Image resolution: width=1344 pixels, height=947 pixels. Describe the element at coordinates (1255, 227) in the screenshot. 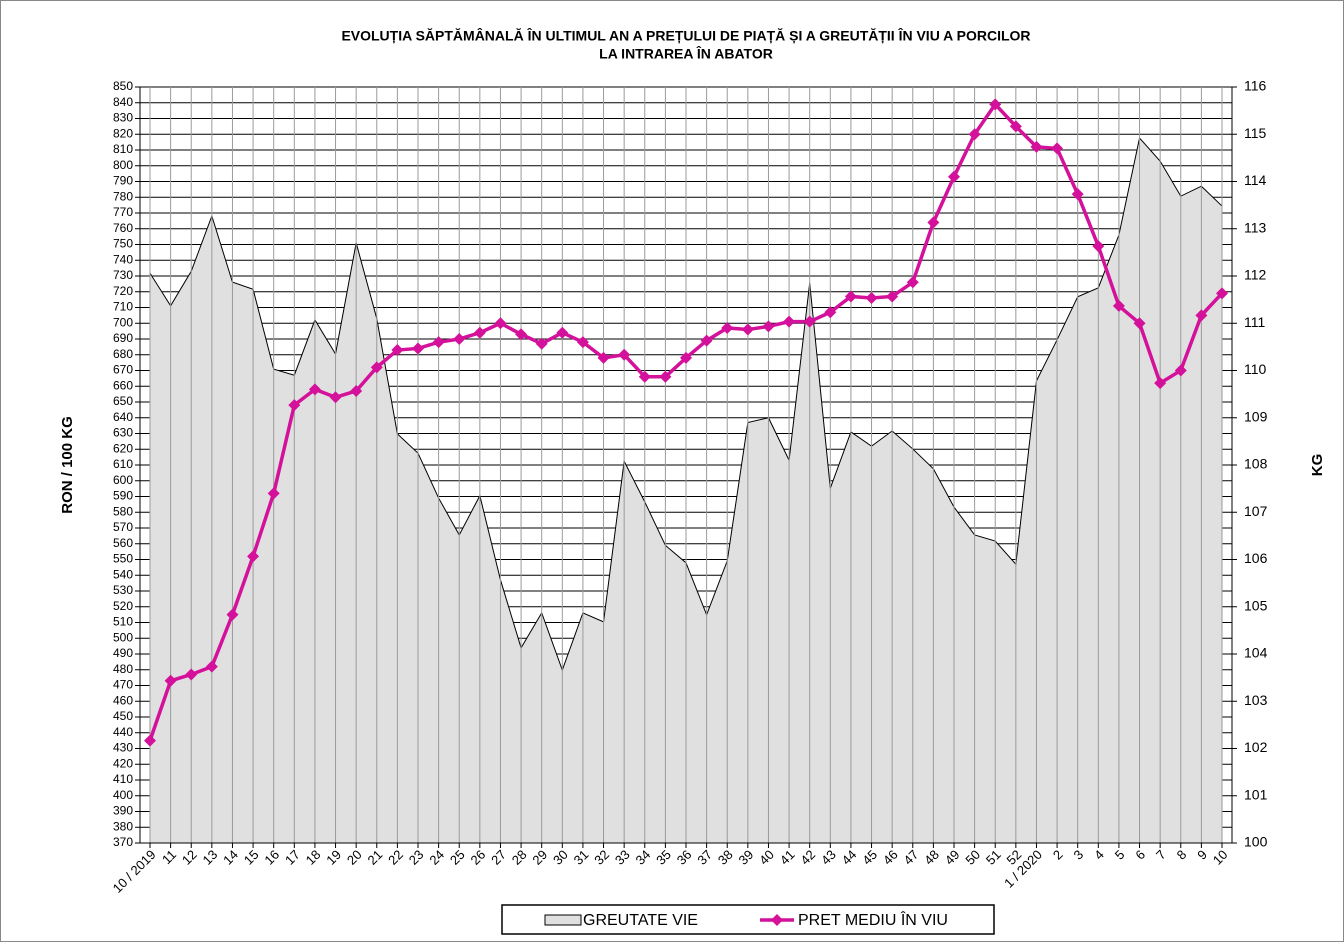

I see `y2-tick-label: 113` at that location.